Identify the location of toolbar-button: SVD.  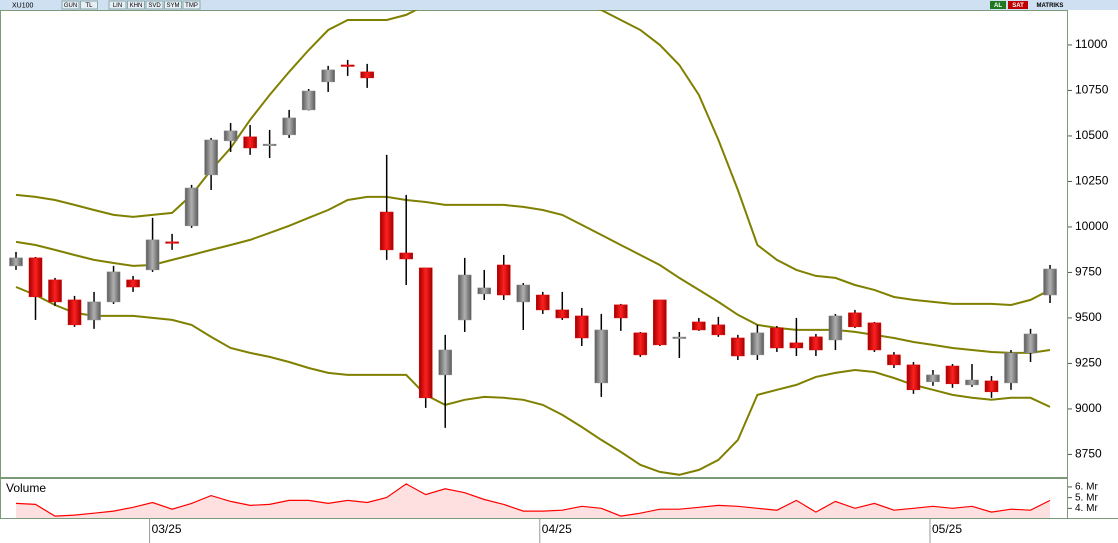
(154, 6).